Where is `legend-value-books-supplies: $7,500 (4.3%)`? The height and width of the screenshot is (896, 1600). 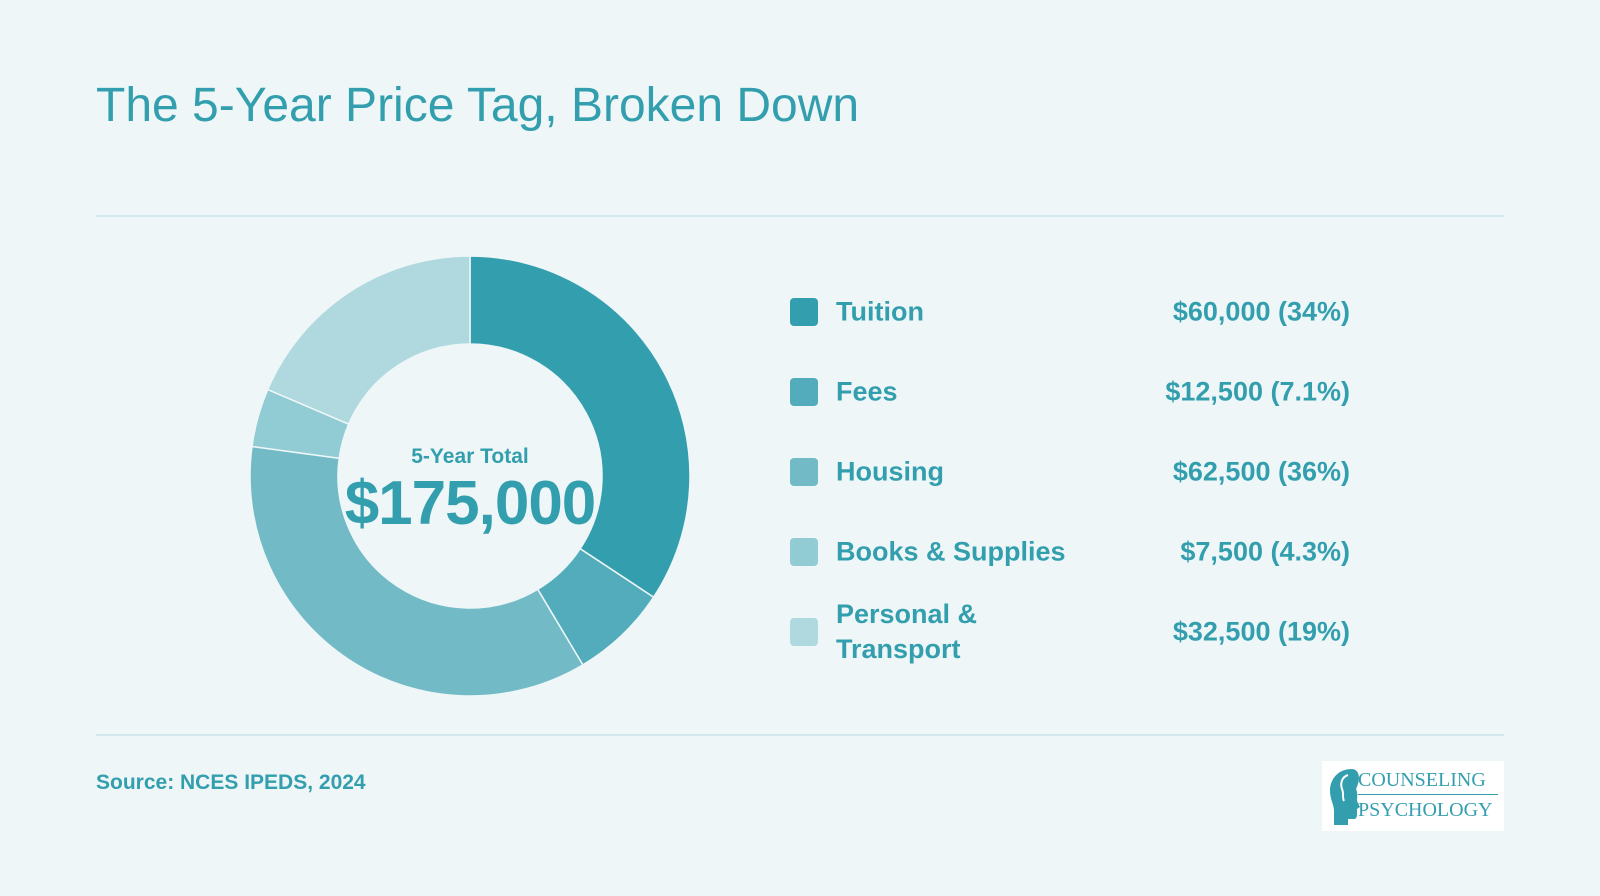 legend-value-books-supplies: $7,500 (4.3%) is located at coordinates (1265, 551).